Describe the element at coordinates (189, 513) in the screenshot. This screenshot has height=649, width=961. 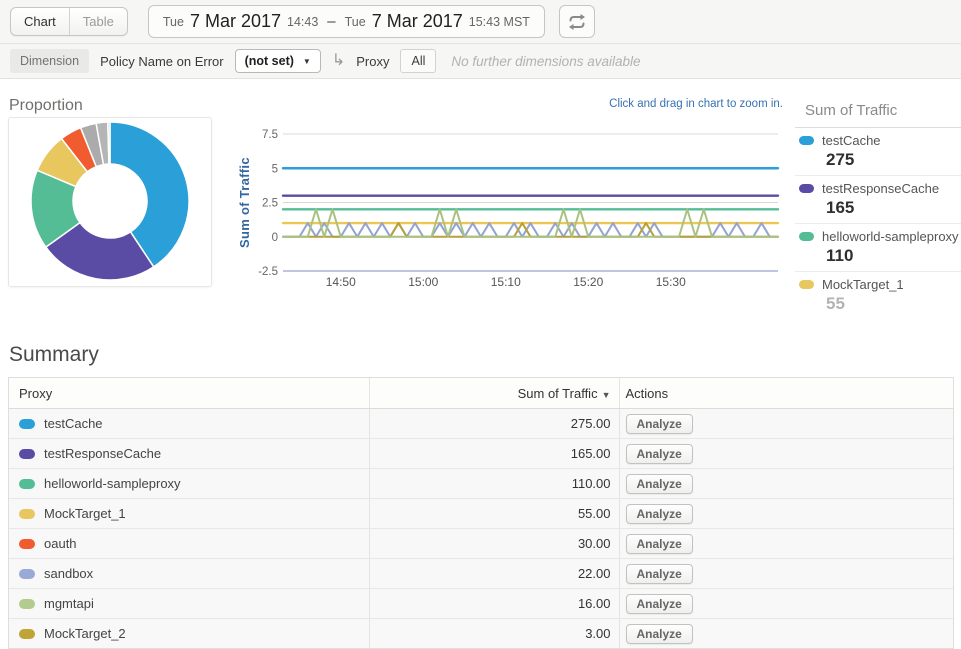
I see `proxy-name-cell: MockTarget_1` at that location.